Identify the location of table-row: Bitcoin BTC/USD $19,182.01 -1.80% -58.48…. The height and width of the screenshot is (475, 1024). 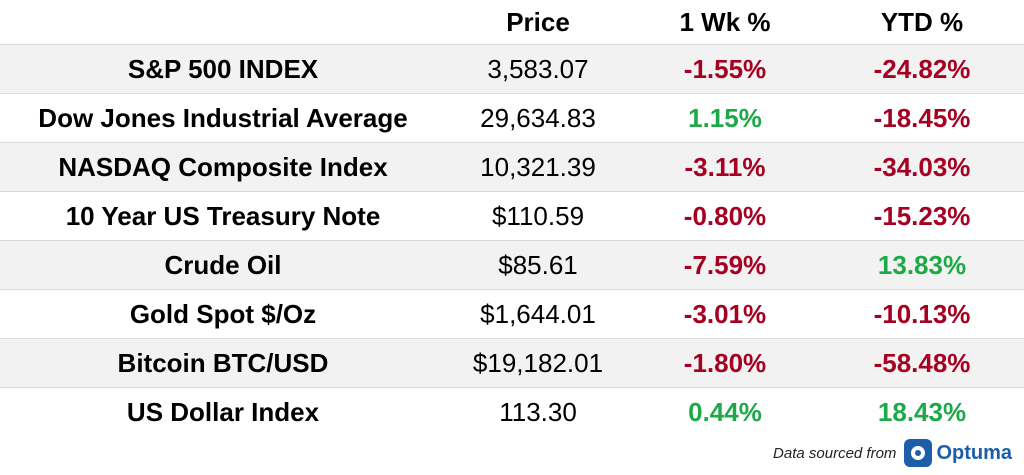
(512, 362).